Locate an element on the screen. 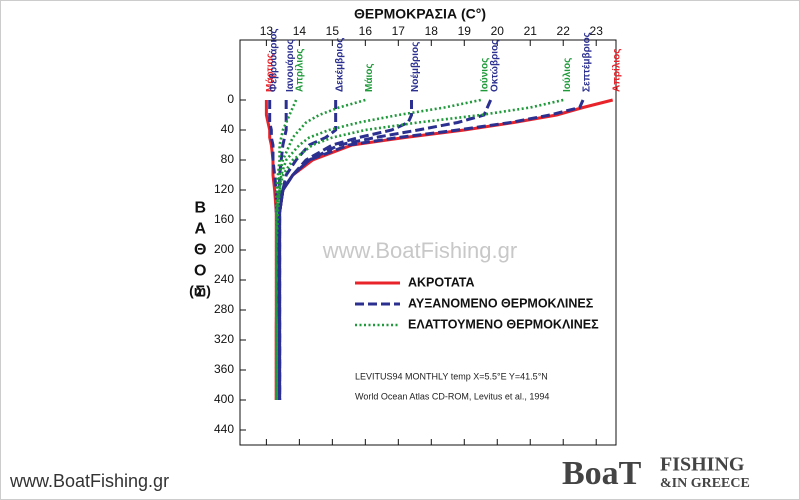 The image size is (800, 500). profile-label: Μάρτιος is located at coordinates (270, 72).